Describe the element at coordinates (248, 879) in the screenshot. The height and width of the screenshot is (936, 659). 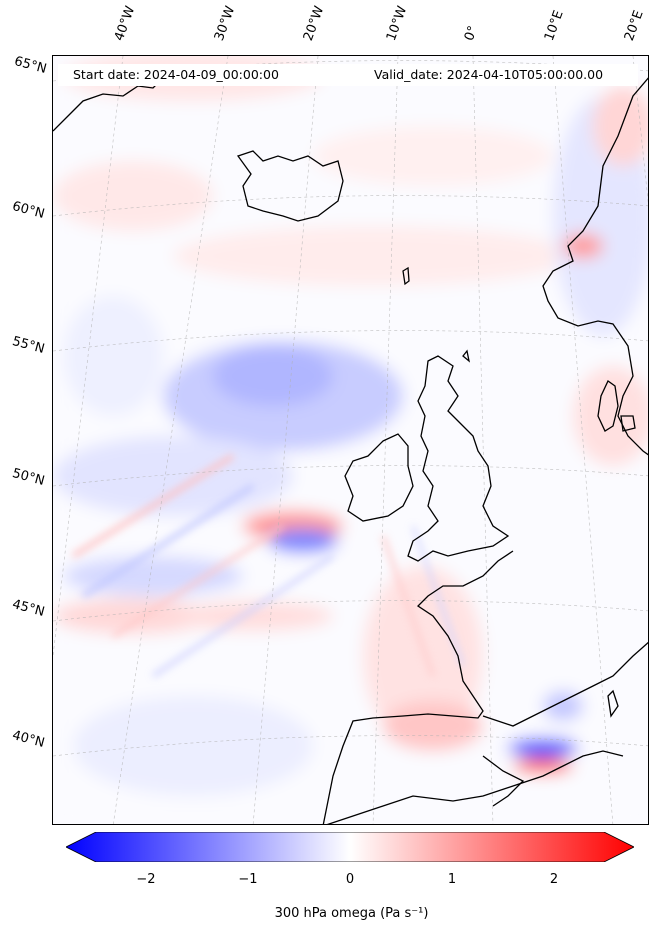
I see `colorbar-tick-minus1: −1` at that location.